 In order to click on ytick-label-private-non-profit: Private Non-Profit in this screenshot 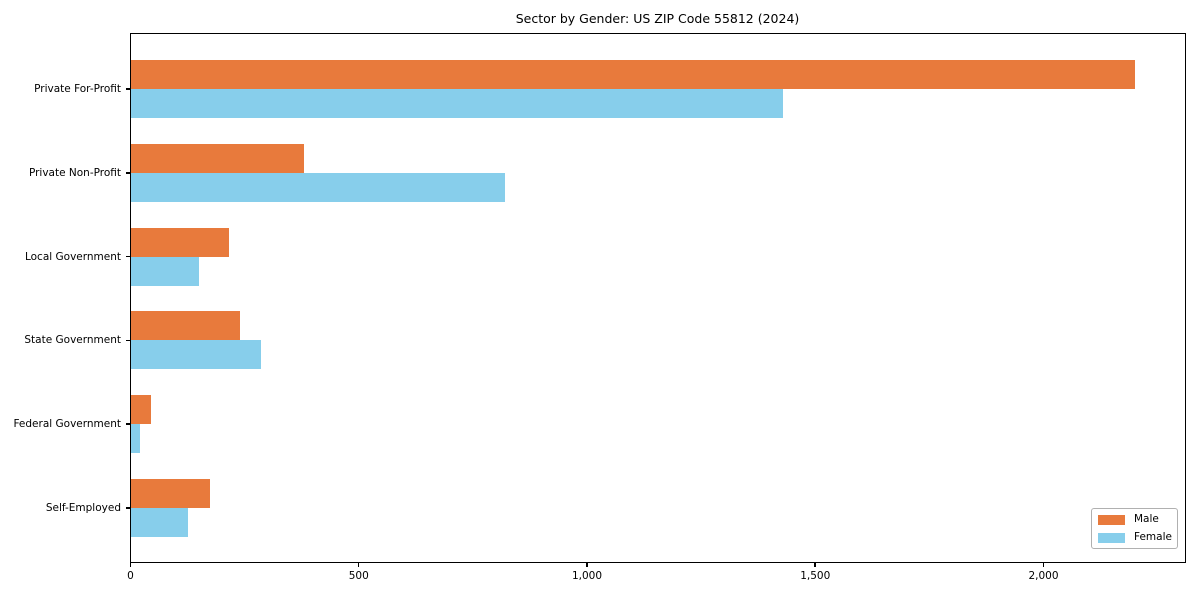, I will do `click(74, 172)`.